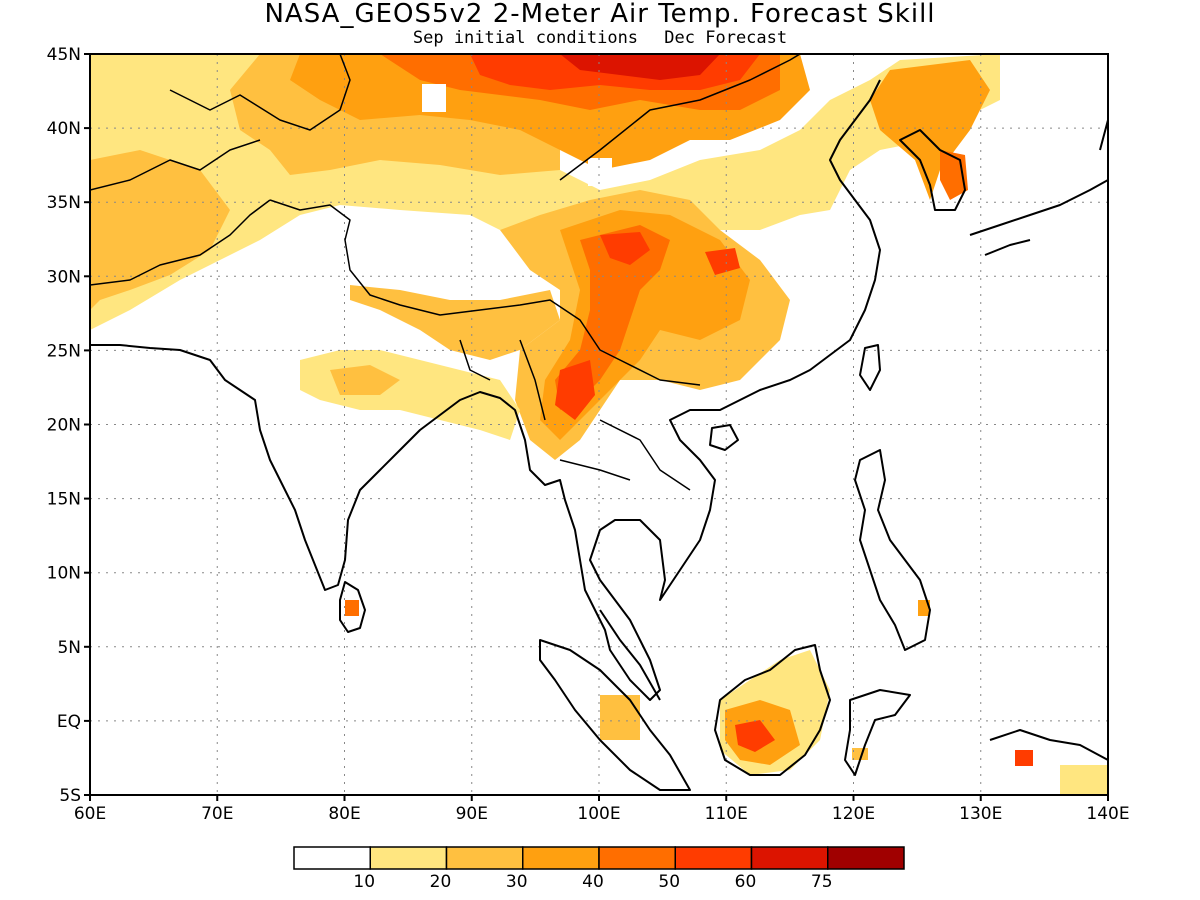 Image resolution: width=1200 pixels, height=900 pixels. What do you see at coordinates (593, 882) in the screenshot?
I see `colorbar-level-label: 40` at bounding box center [593, 882].